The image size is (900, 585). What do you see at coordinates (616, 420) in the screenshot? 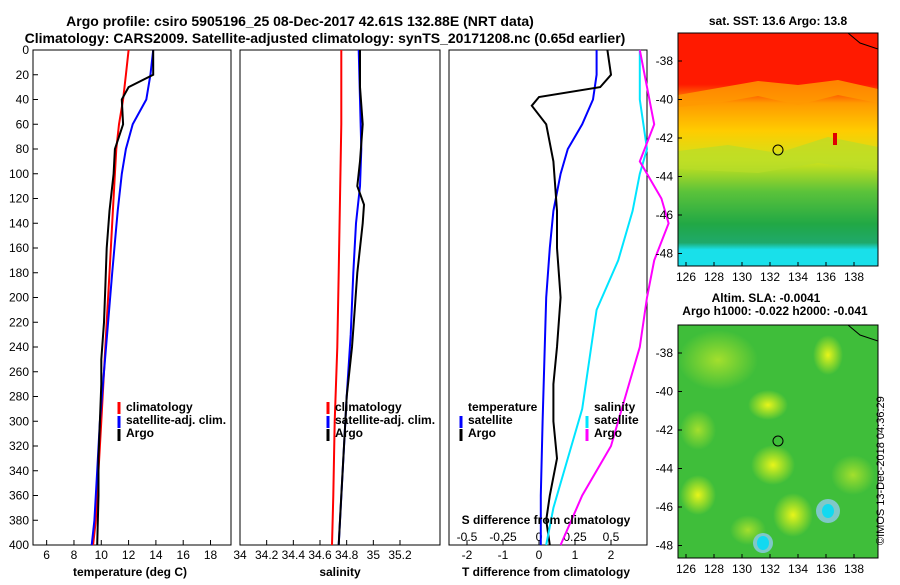
I see `legend-s-satellite: satellite` at bounding box center [616, 420].